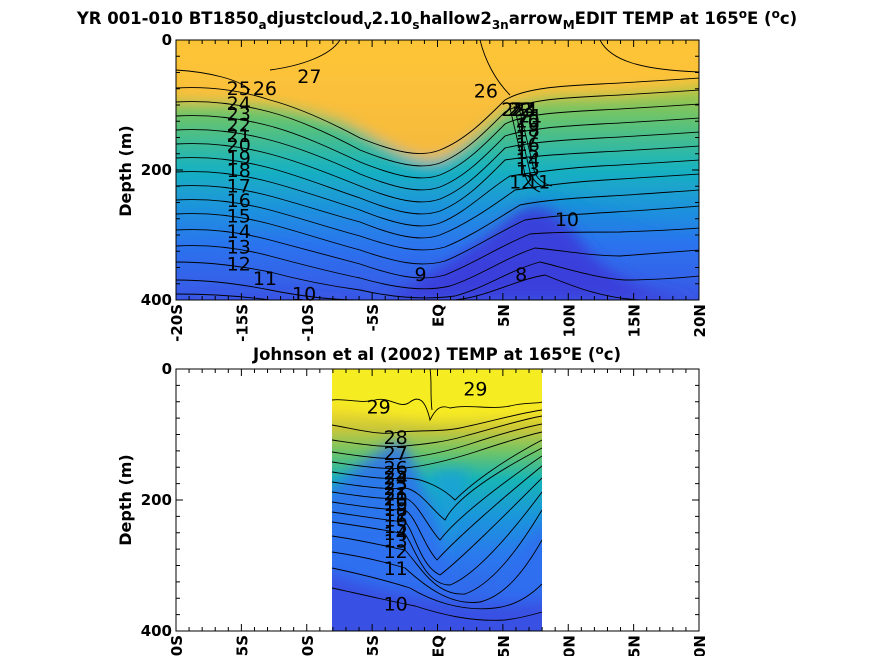 The image size is (875, 656). What do you see at coordinates (521, 275) in the screenshot?
I see `contour-label: 8` at bounding box center [521, 275].